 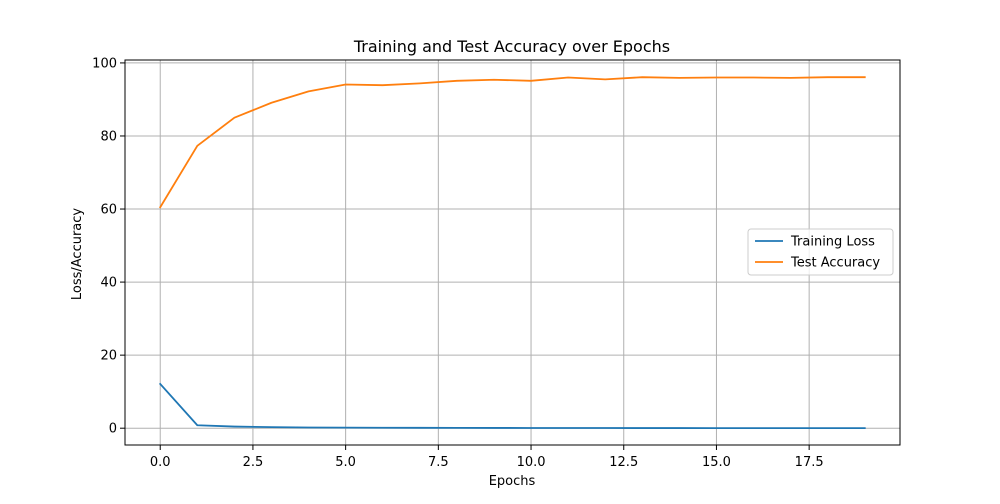 I want to click on y-axis-label: Loss/Accuracy, so click(x=77, y=254).